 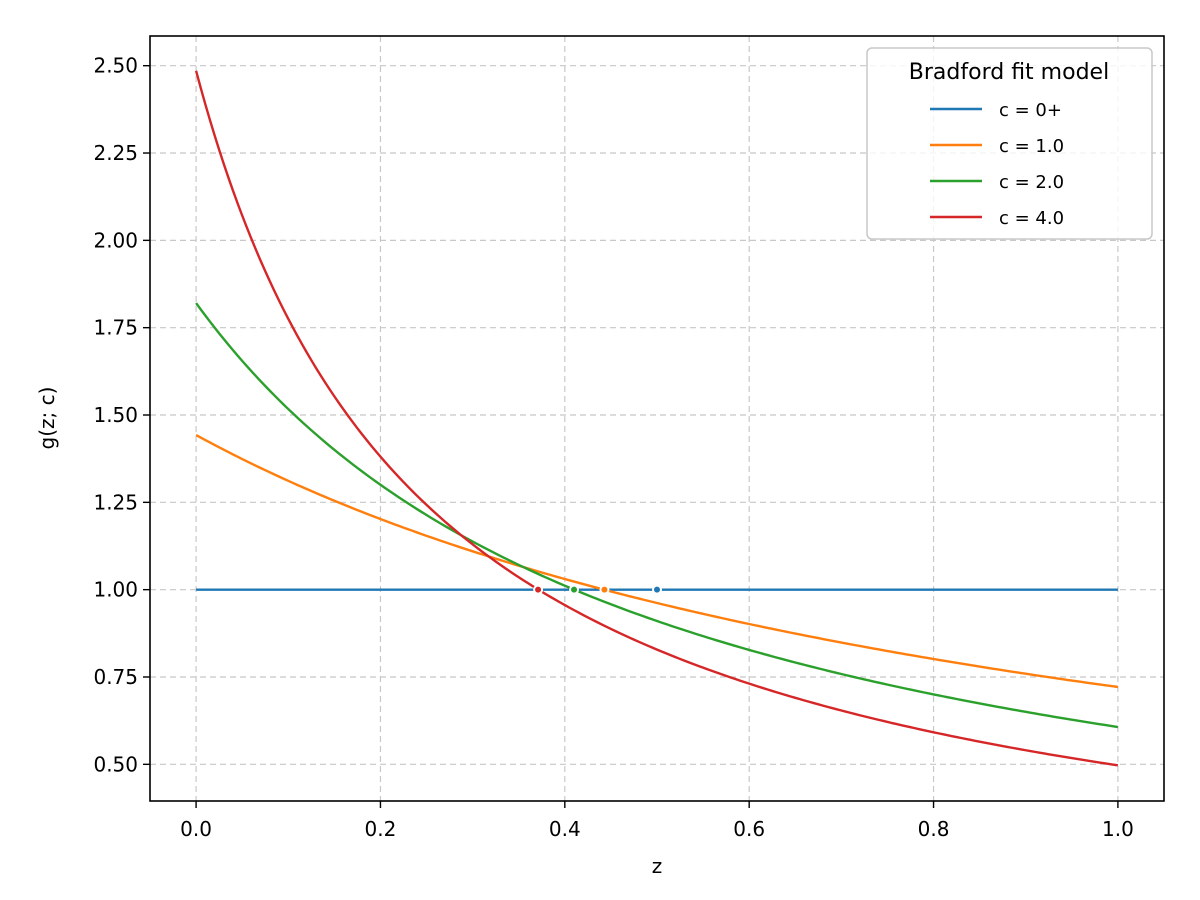 I want to click on x-tick-label: 0.4, so click(x=565, y=829).